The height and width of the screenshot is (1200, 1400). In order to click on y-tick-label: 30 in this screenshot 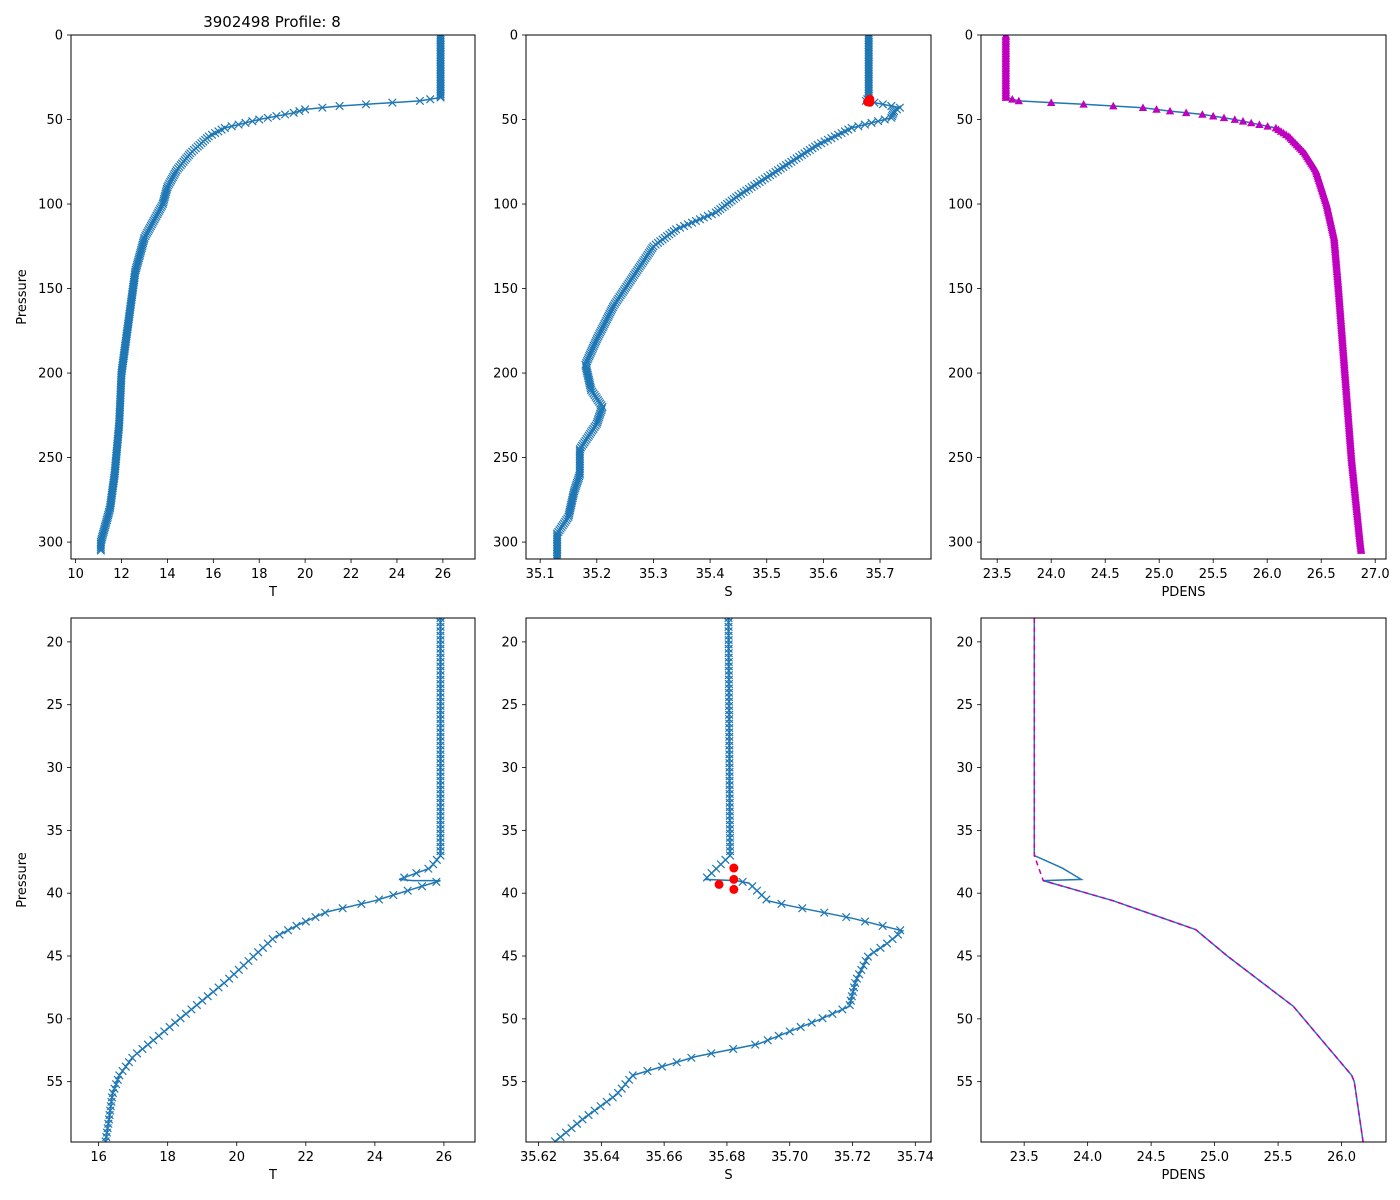, I will do `click(964, 768)`.